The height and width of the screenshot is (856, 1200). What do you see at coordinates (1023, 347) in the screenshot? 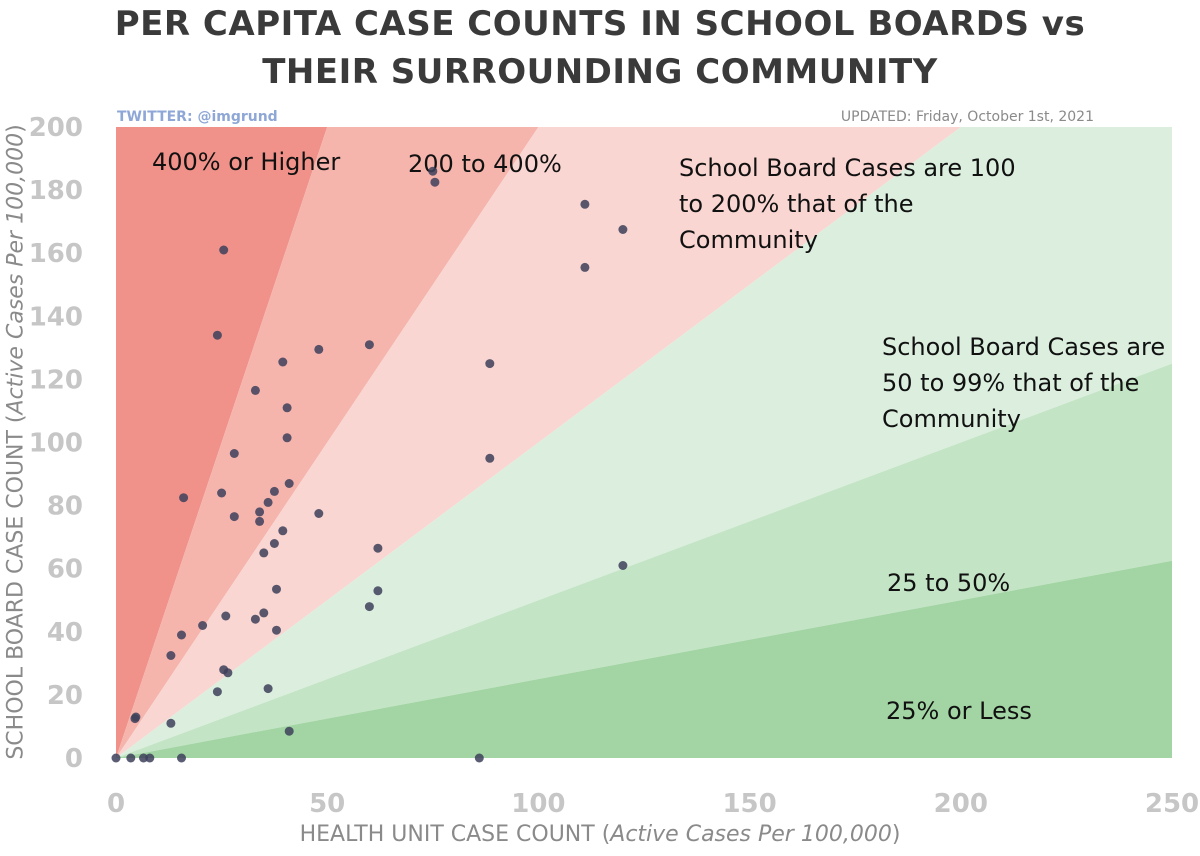
I see `region-label-r50-line-0: School Board Cases are` at bounding box center [1023, 347].